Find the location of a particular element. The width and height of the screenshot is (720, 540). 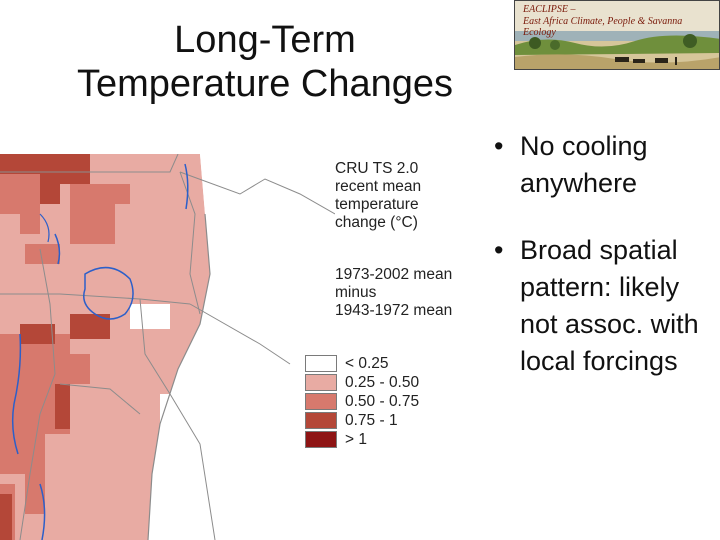

caption-line: change (°C) is located at coordinates (376, 222).